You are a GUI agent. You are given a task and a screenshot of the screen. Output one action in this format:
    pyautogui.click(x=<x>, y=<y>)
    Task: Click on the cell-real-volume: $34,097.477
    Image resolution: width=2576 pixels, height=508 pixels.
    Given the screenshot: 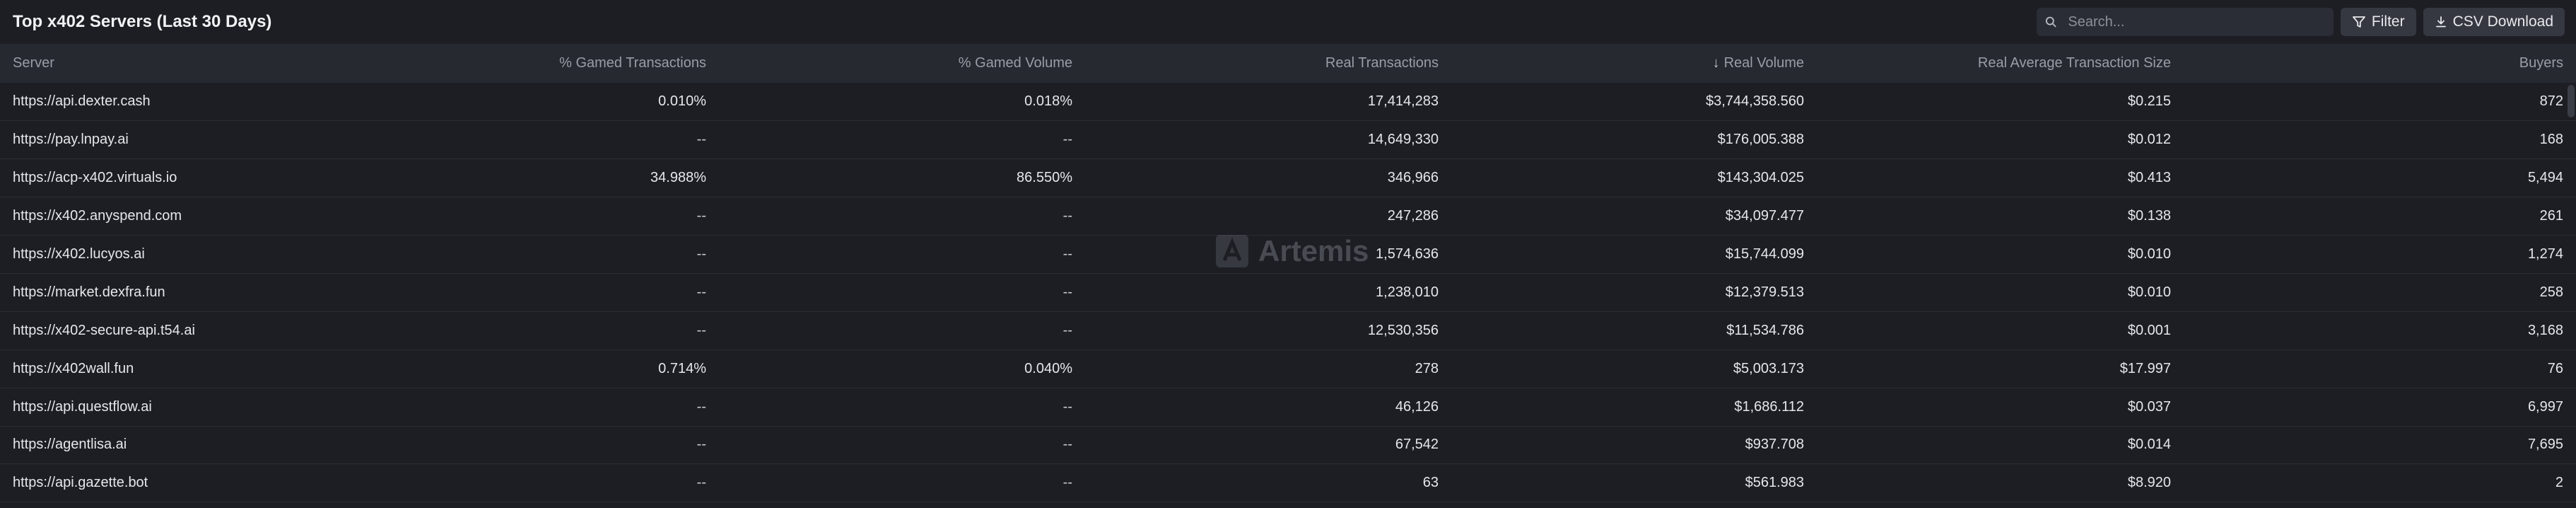 What is the action you would take?
    pyautogui.click(x=1764, y=216)
    